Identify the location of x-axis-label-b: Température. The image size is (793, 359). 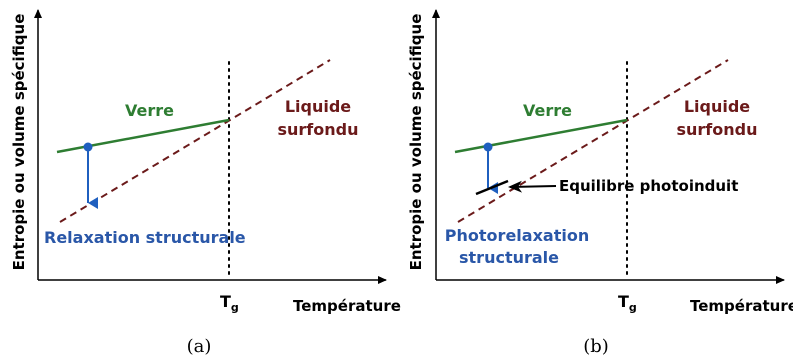
(741, 306).